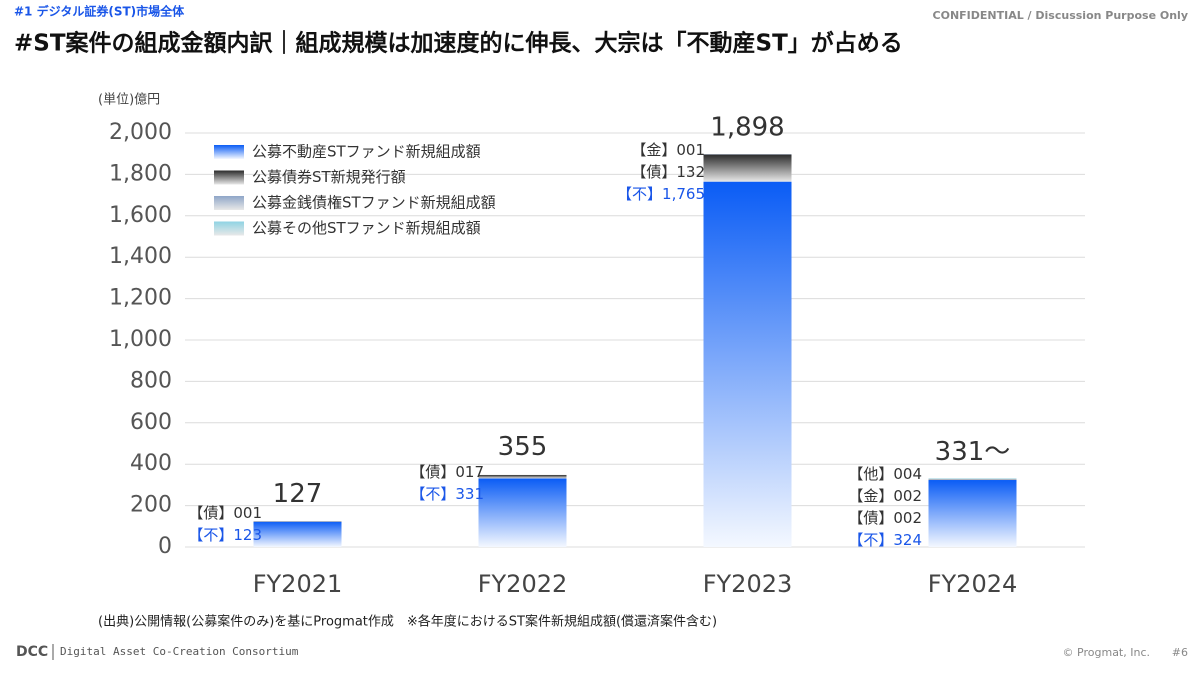 This screenshot has height=674, width=1200. I want to click on segment-label: 【債】002, so click(885, 518).